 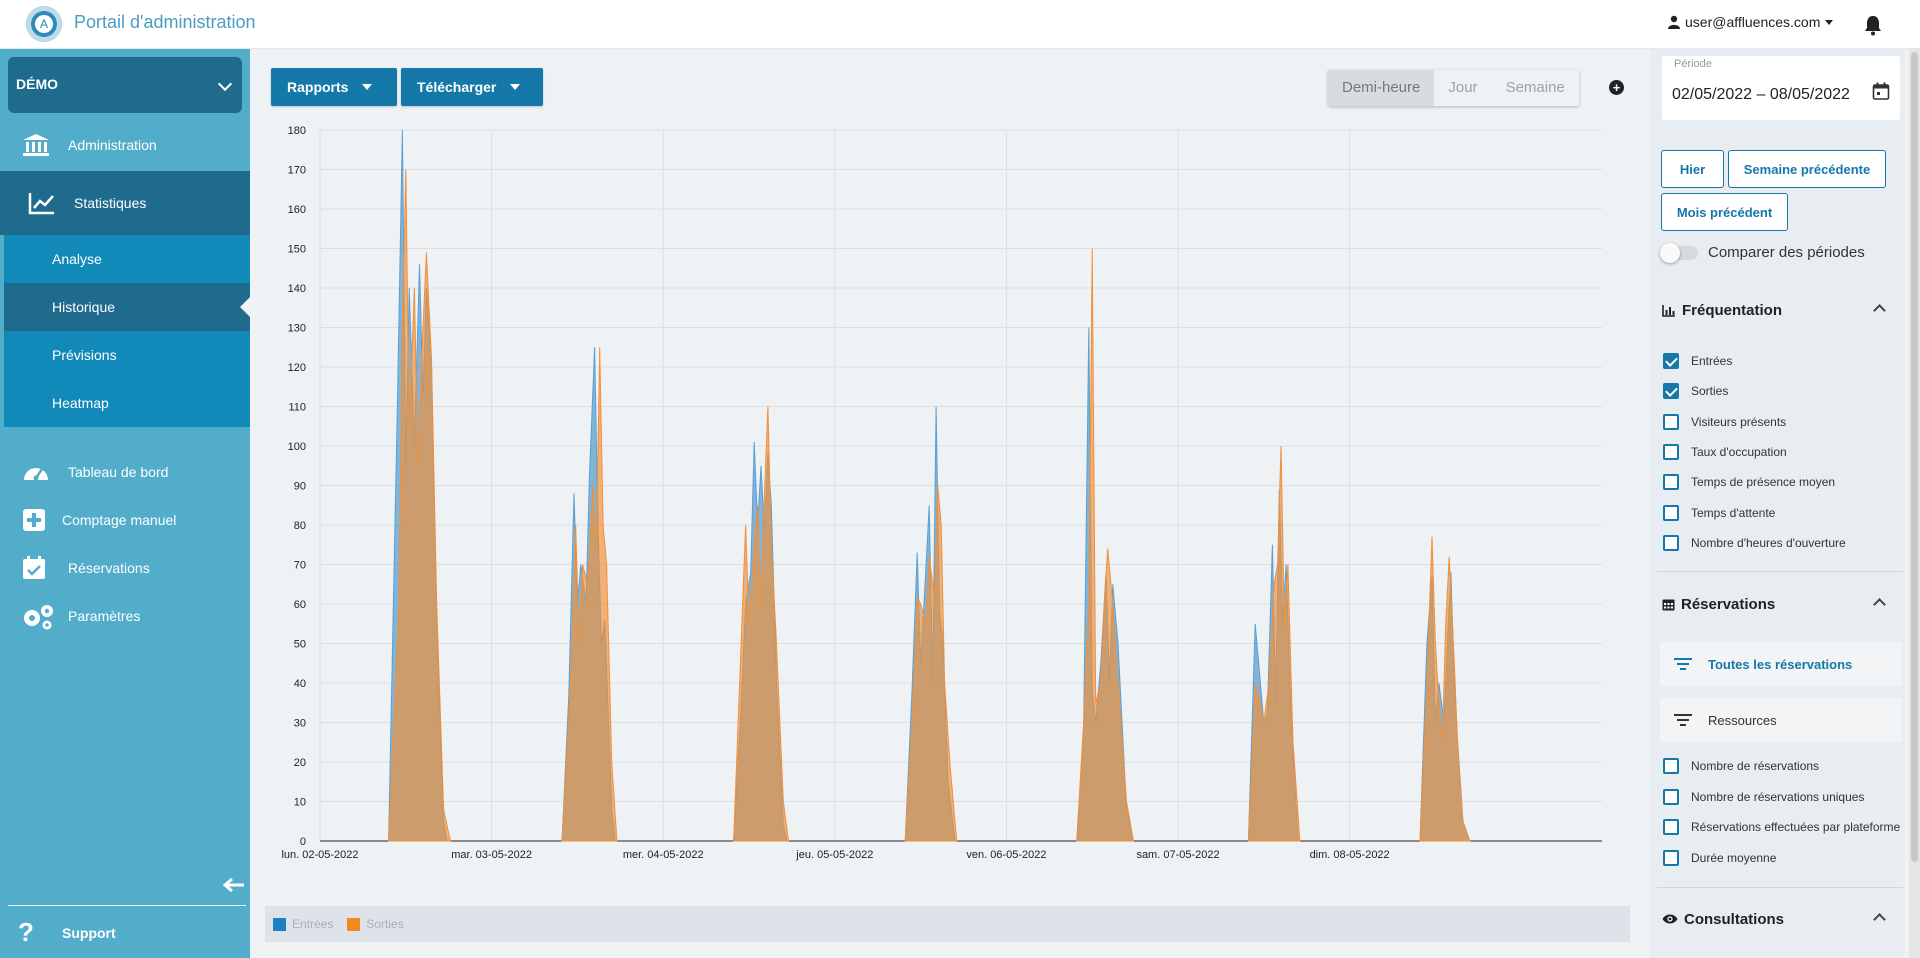 I want to click on filter-ressources: Ressources, so click(x=1781, y=720).